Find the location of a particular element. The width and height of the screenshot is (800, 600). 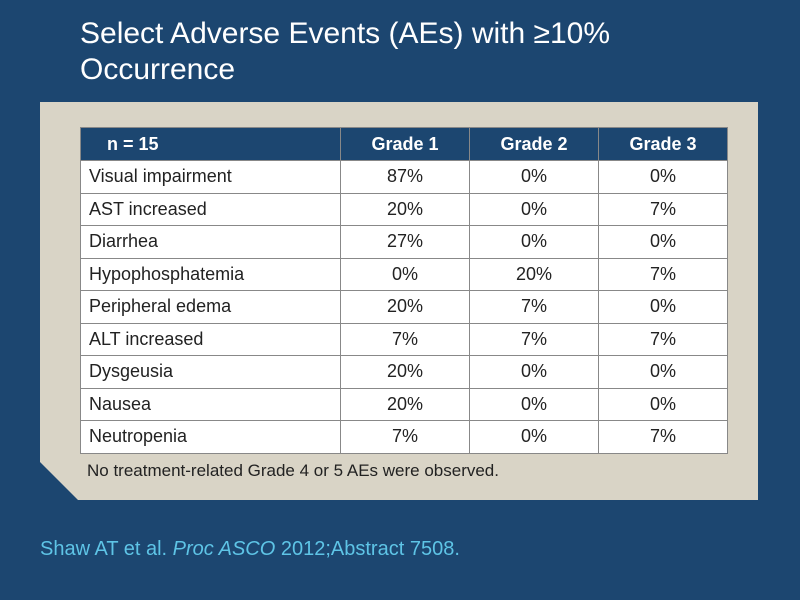

table-row: Peripheral edema 20% 7% 0% is located at coordinates (404, 307).